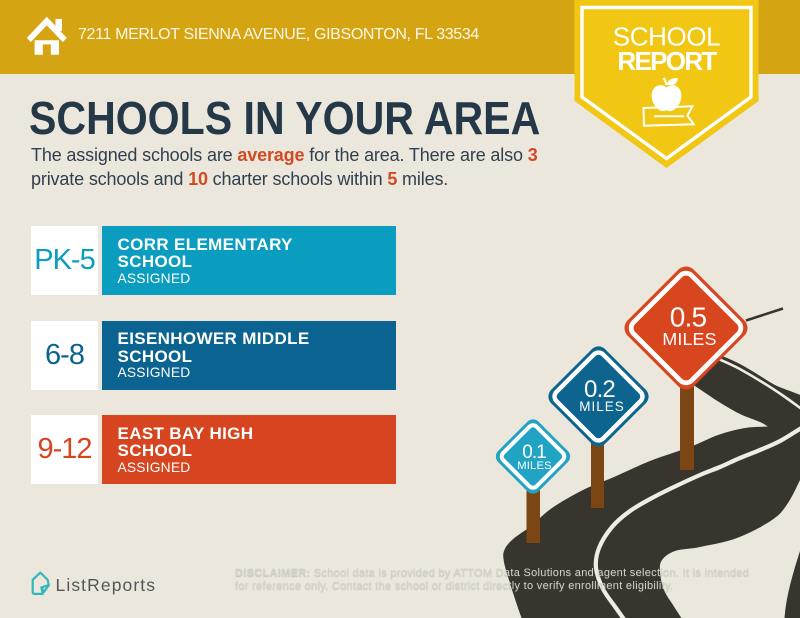  Describe the element at coordinates (666, 37) in the screenshot. I see `svg-text: SCHOOL` at that location.